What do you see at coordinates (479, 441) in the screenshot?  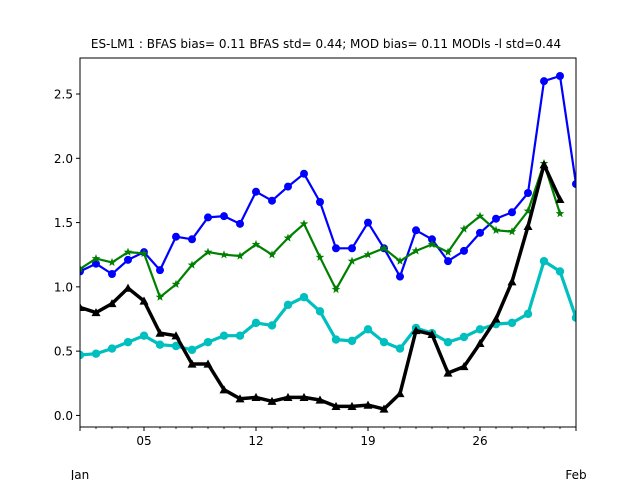 I see `x-tick-label: 26` at bounding box center [479, 441].